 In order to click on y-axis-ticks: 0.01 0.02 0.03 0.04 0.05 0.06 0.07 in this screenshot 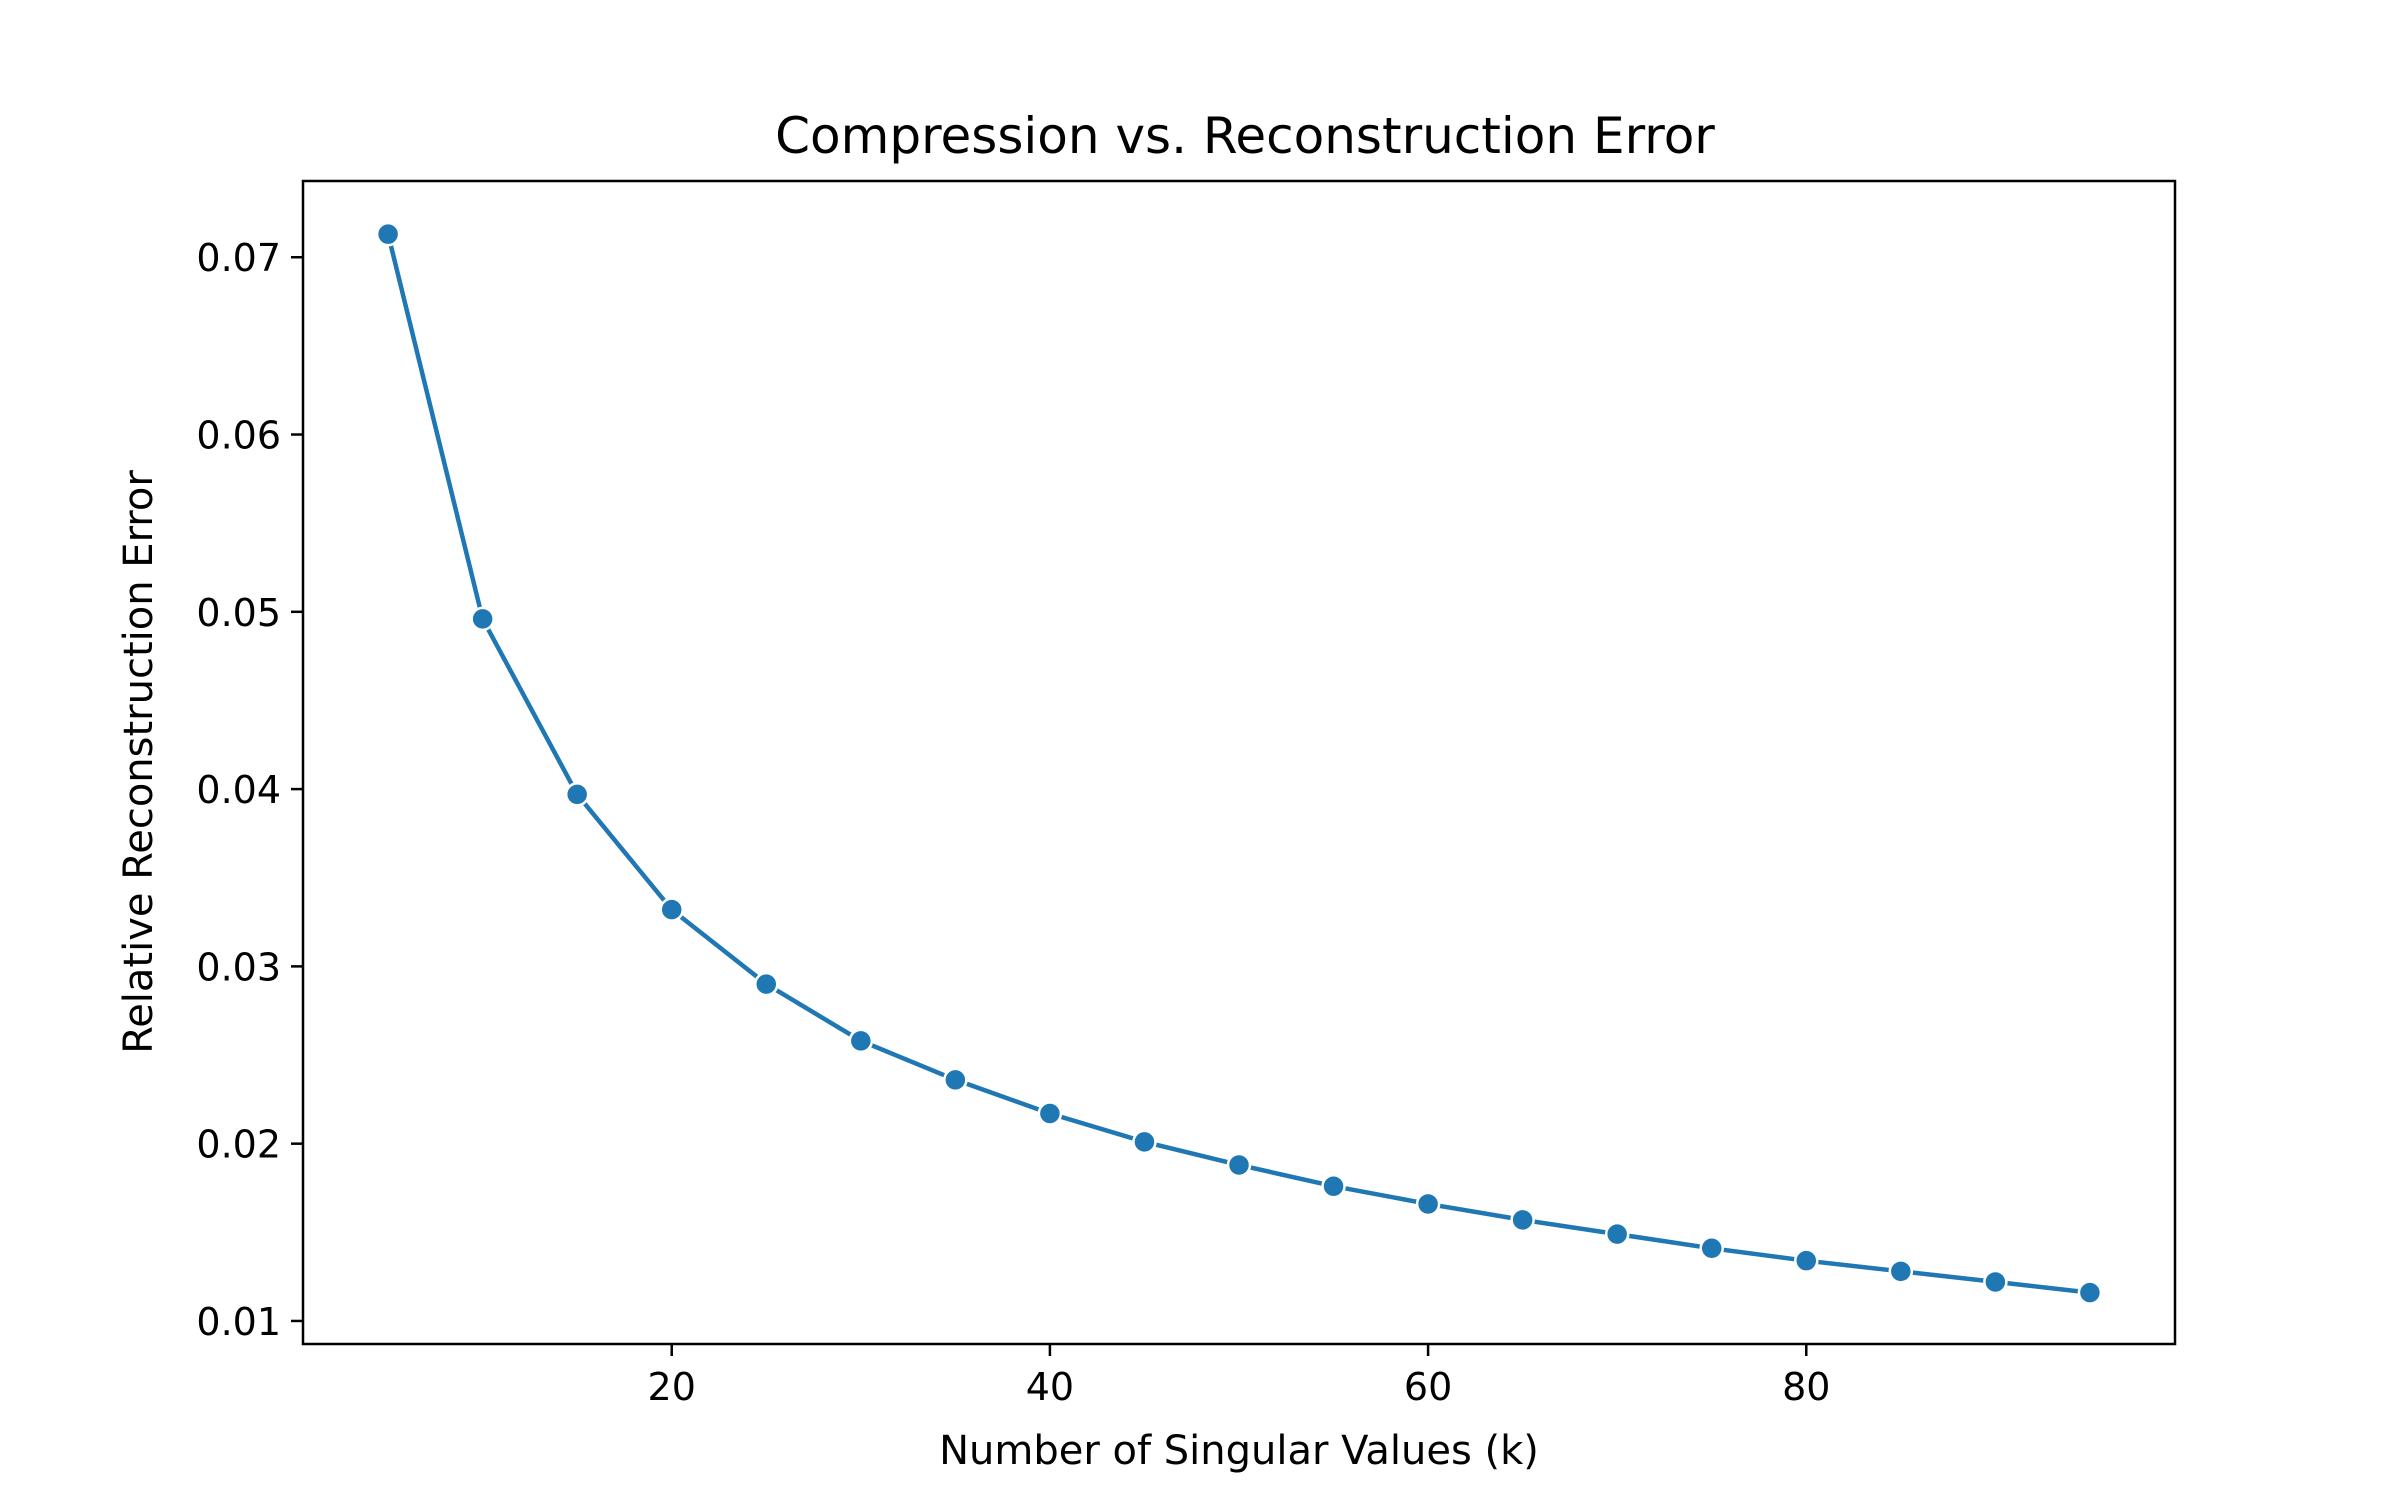, I will do `click(249, 790)`.